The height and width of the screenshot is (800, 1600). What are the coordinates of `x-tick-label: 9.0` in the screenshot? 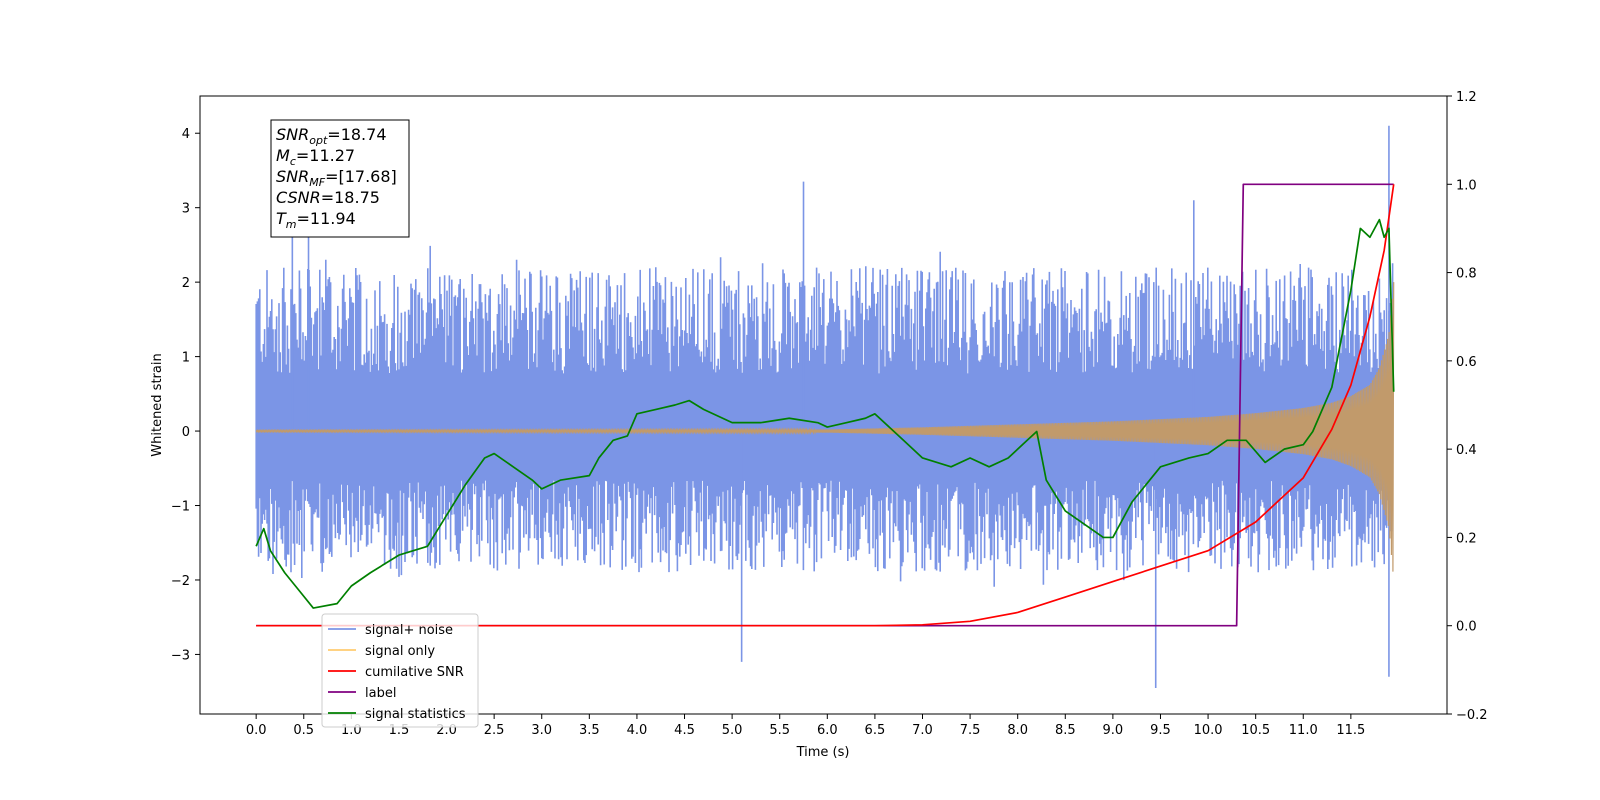 It's located at (1113, 730).